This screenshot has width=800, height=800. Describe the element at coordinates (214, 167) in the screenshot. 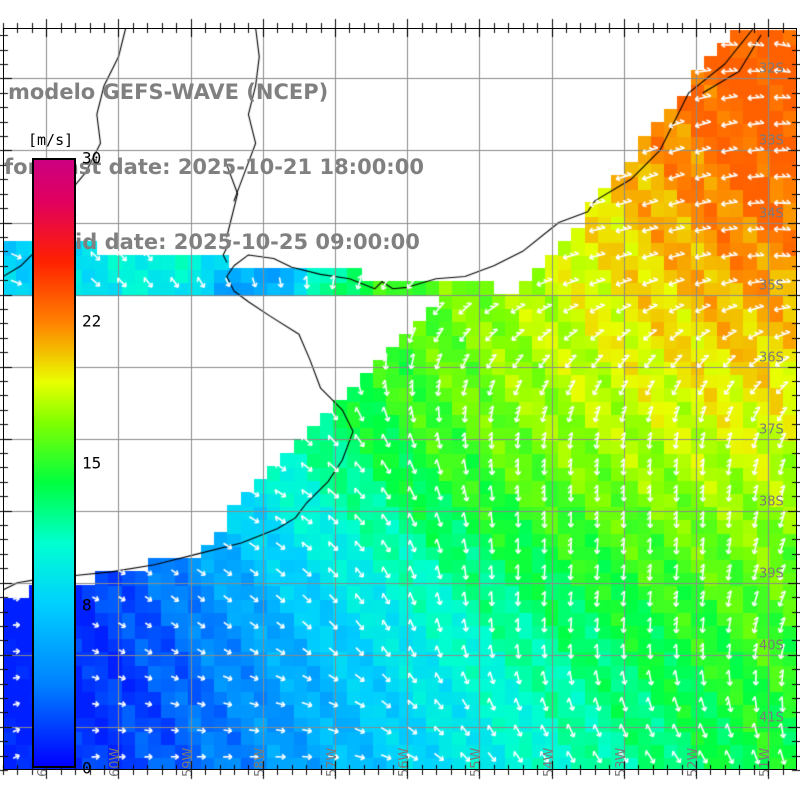

I see `title-line-forecast-date: forecast date: 2025-10-21 18:00:00` at that location.